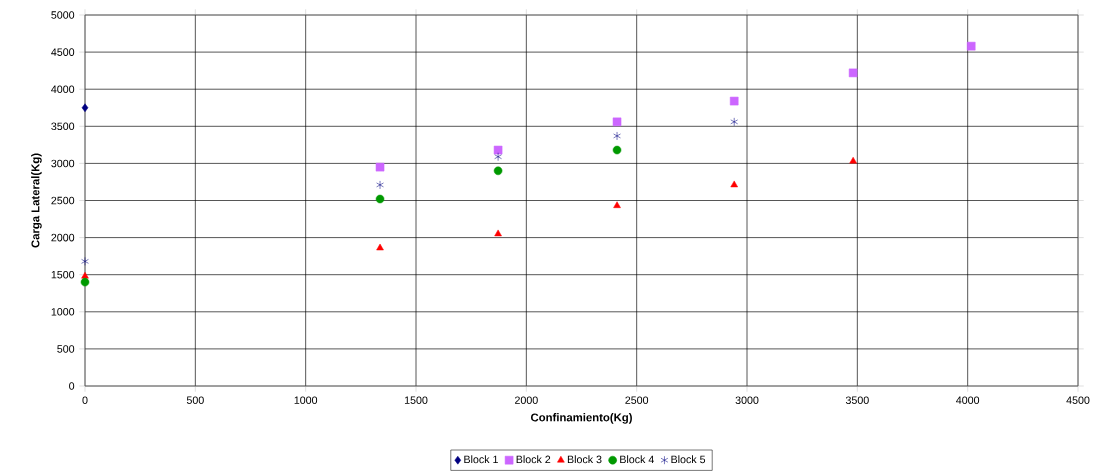  Describe the element at coordinates (481, 459) in the screenshot. I see `legend-label: Block 1` at that location.